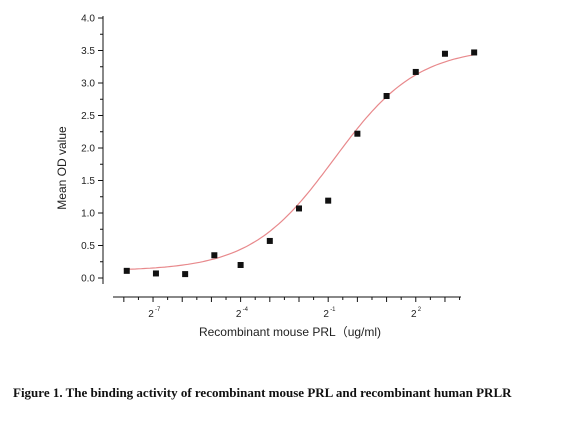 Image resolution: width=575 pixels, height=424 pixels. Describe the element at coordinates (88, 19) in the screenshot. I see `y-tick-label: 4.0` at that location.